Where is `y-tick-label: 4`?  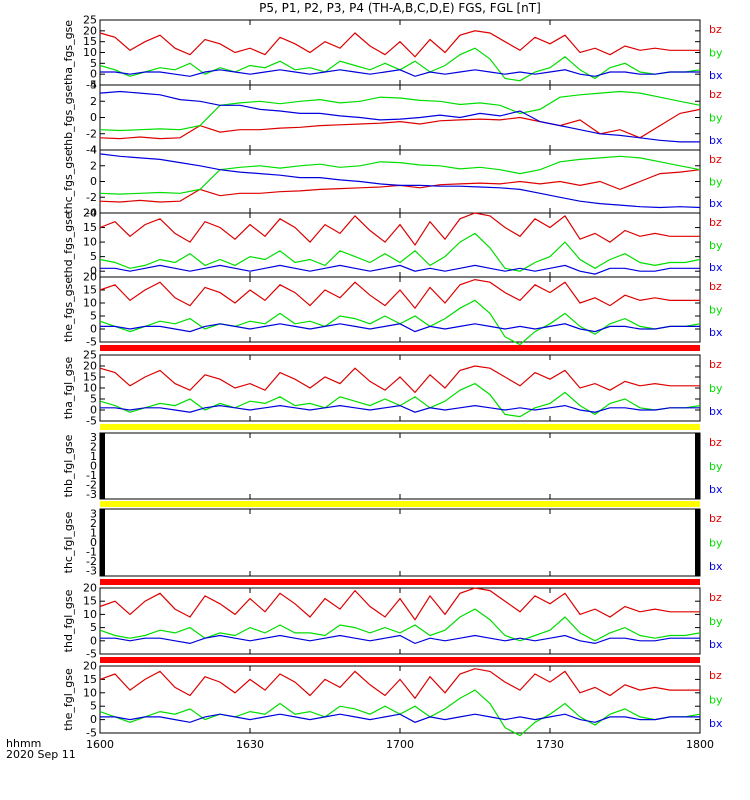
y-tick-label: 4 is located at coordinates (93, 85).